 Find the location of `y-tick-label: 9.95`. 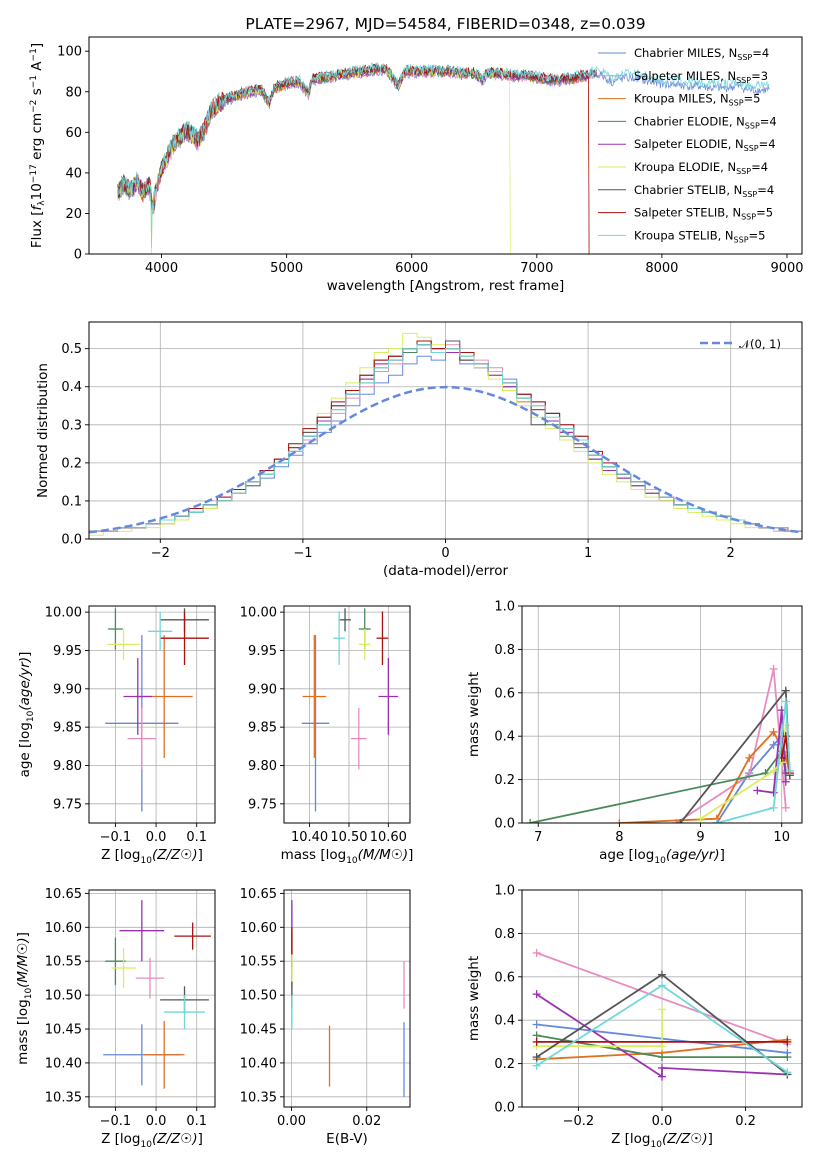

y-tick-label: 9.95 is located at coordinates (67, 651).